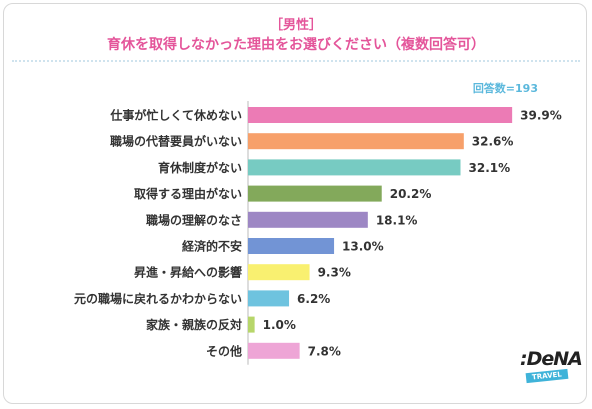 This screenshot has height=409, width=592. What do you see at coordinates (188, 272) in the screenshot?
I see `category-label: 昇進・昇給への影響` at bounding box center [188, 272].